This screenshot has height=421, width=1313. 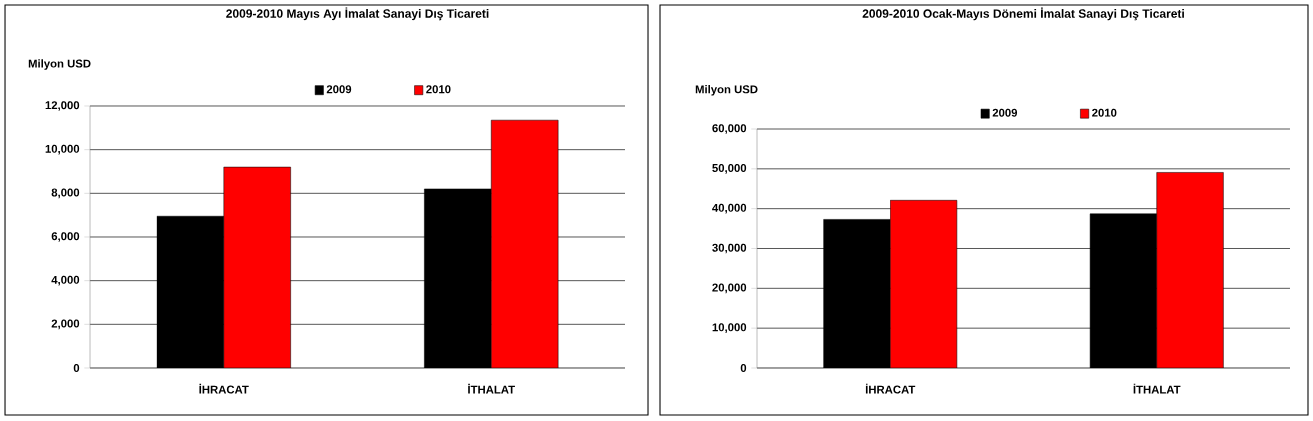 What do you see at coordinates (729, 169) in the screenshot?
I see `y-tick-label: 50,000` at bounding box center [729, 169].